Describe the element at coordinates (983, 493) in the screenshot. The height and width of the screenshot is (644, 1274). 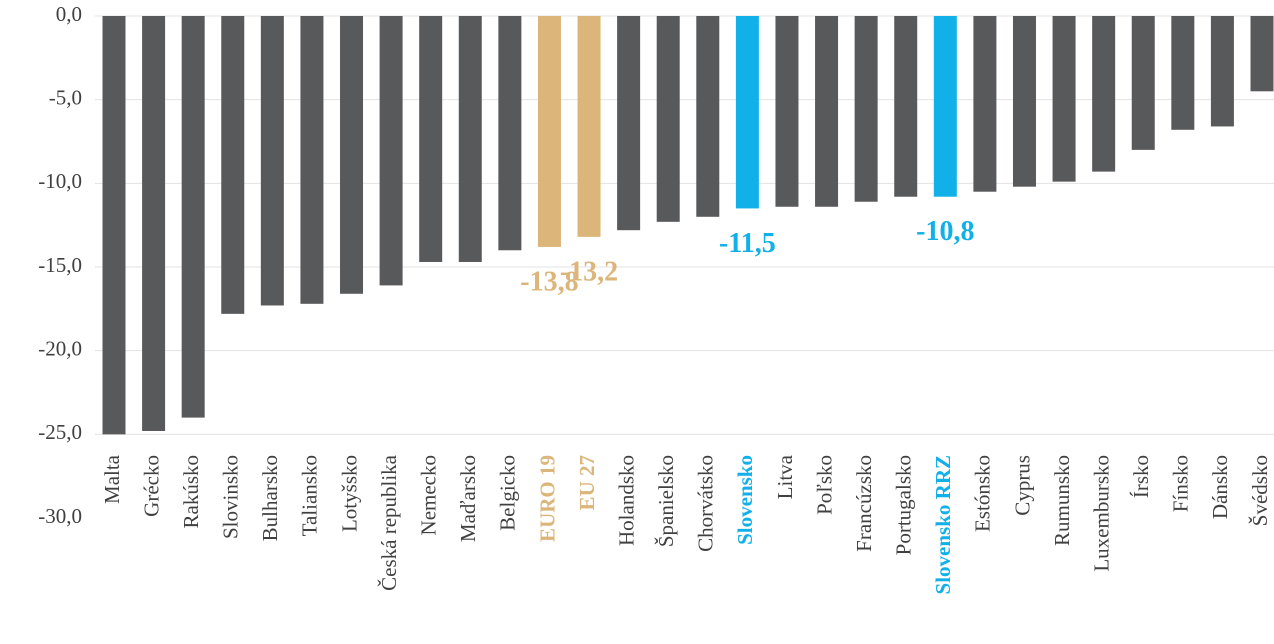
I see `x-tick-label: Estónsko` at that location.